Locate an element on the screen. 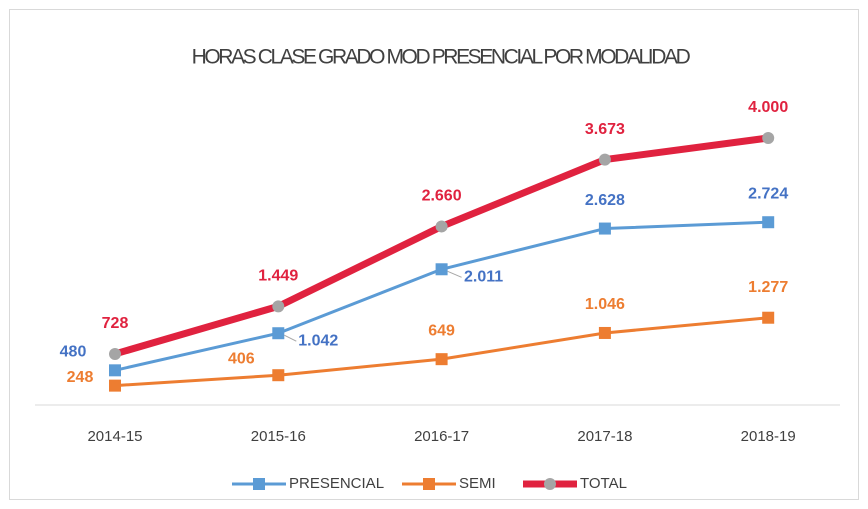 This screenshot has height=509, width=868. data-label: 4.000 is located at coordinates (768, 107).